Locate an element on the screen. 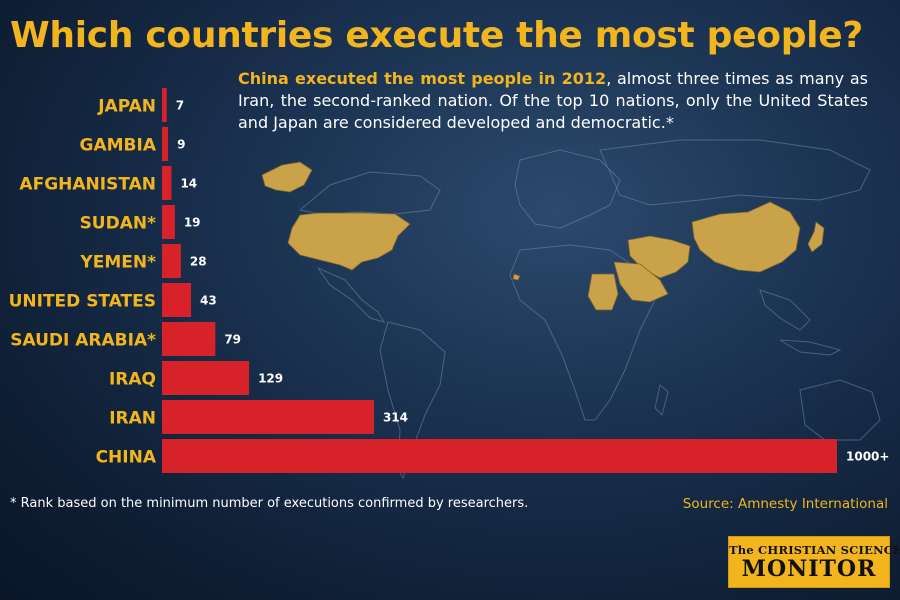 This screenshot has width=900, height=600. logo-line2: MONITOR is located at coordinates (809, 569).